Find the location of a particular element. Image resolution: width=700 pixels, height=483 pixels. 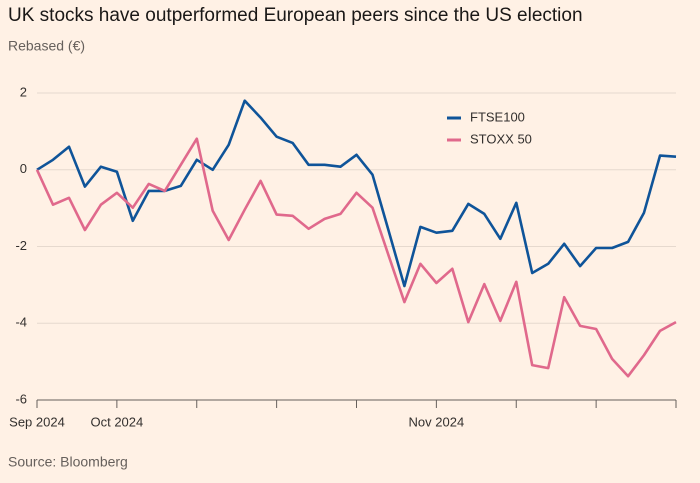

y-tick-label: -4 is located at coordinates (21, 322).